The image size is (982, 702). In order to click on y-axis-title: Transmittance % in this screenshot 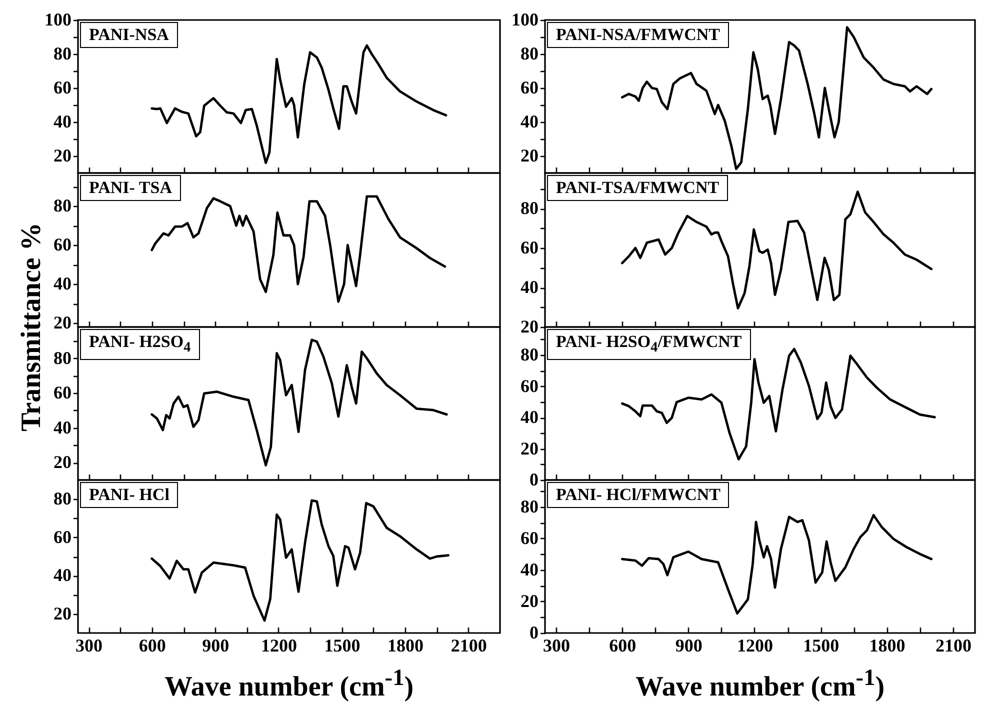, I will do `click(31, 327)`.